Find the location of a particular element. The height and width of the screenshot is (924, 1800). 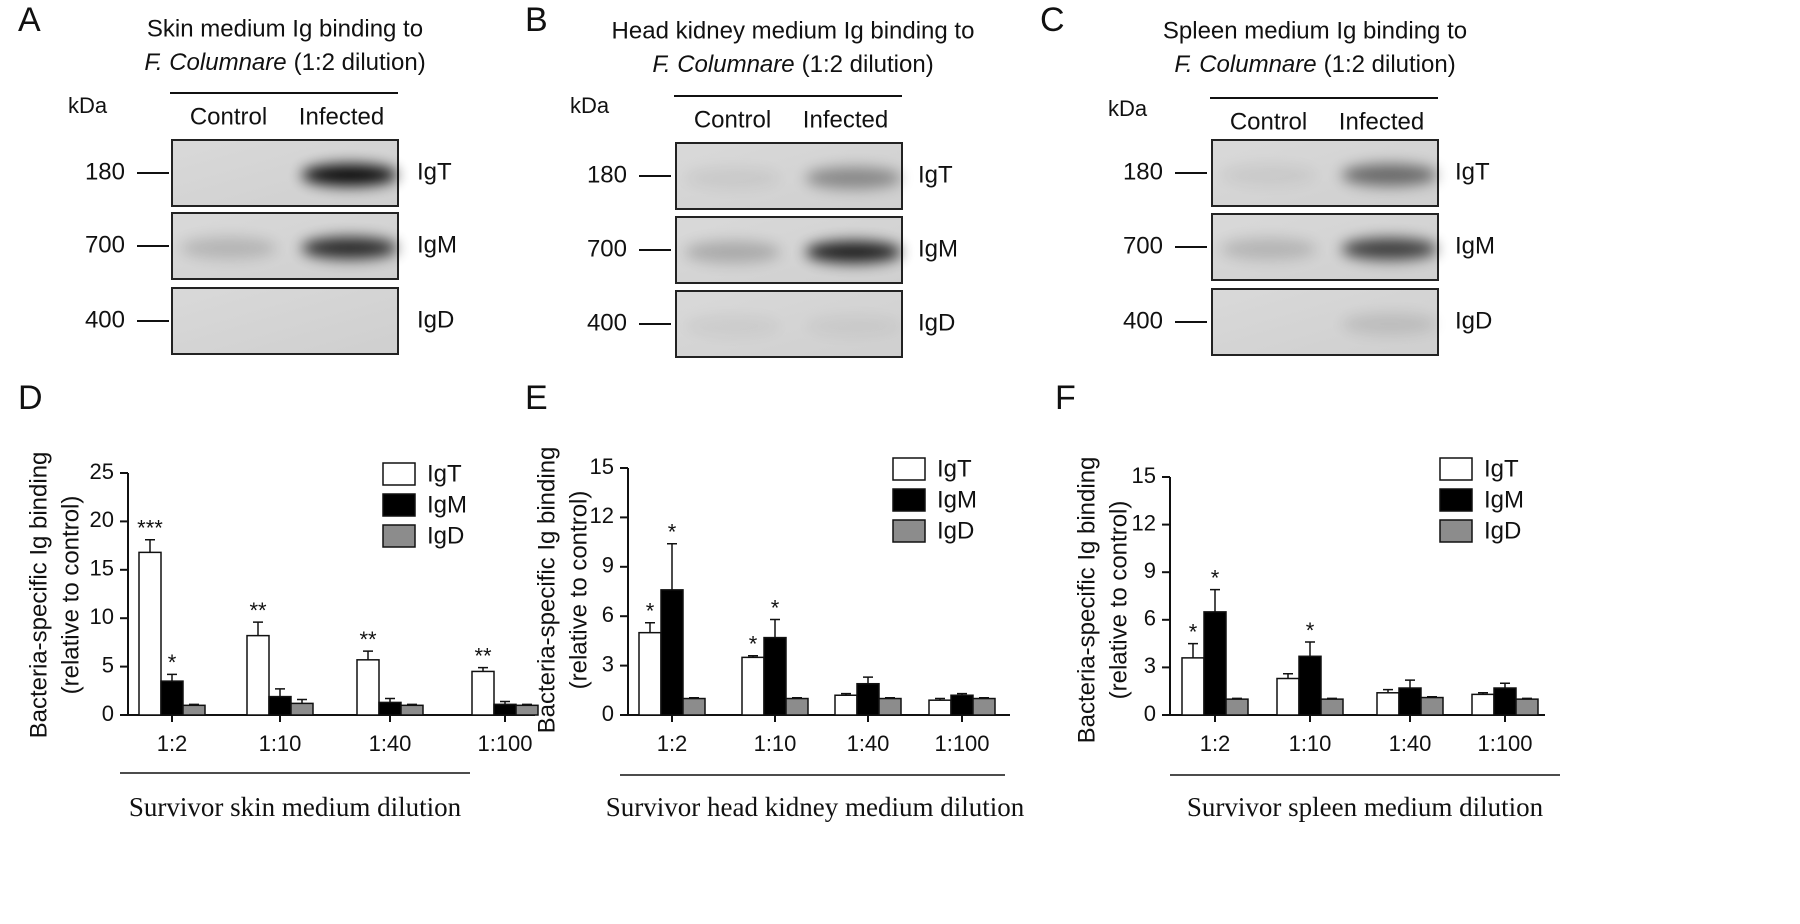

blot-subtitle: F. Columnare (1:2 dilution) is located at coordinates (284, 62).